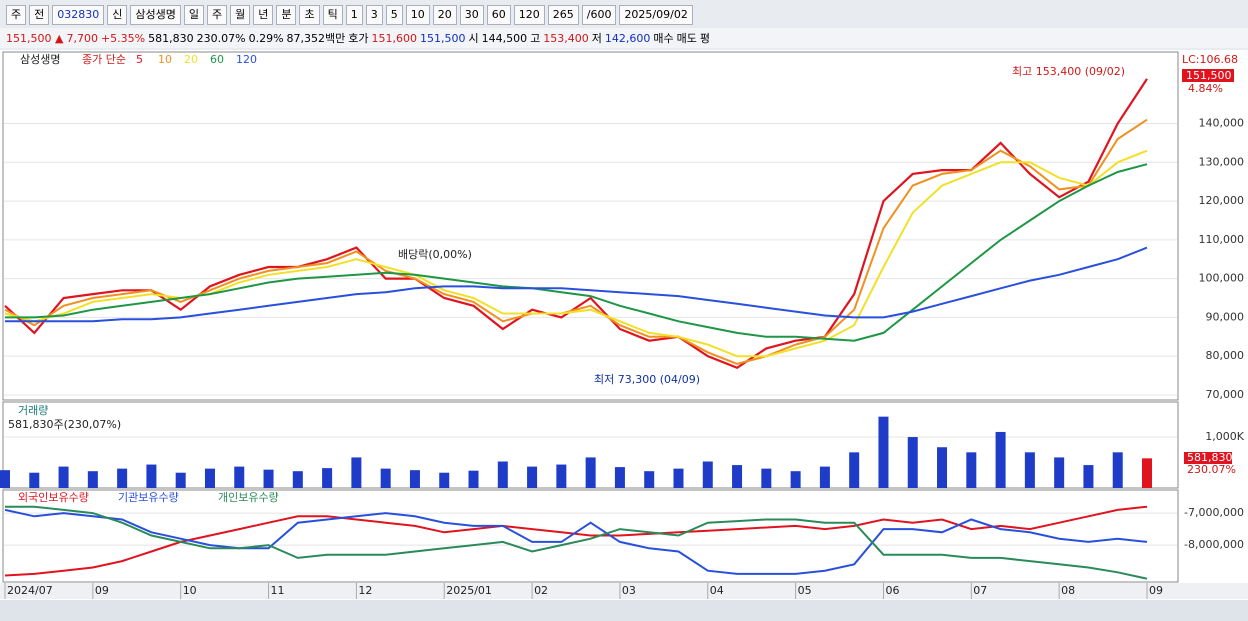 This screenshot has width=1248, height=621. Describe the element at coordinates (374, 15) in the screenshot. I see `toolbar-item: 3` at that location.